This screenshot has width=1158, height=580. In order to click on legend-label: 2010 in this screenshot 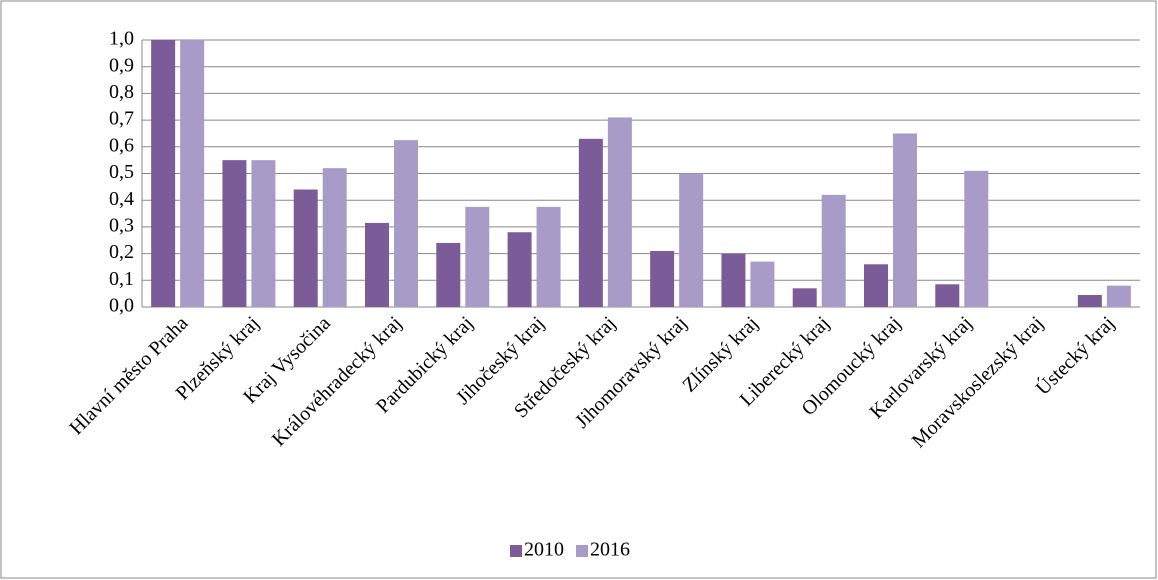, I will do `click(544, 550)`.